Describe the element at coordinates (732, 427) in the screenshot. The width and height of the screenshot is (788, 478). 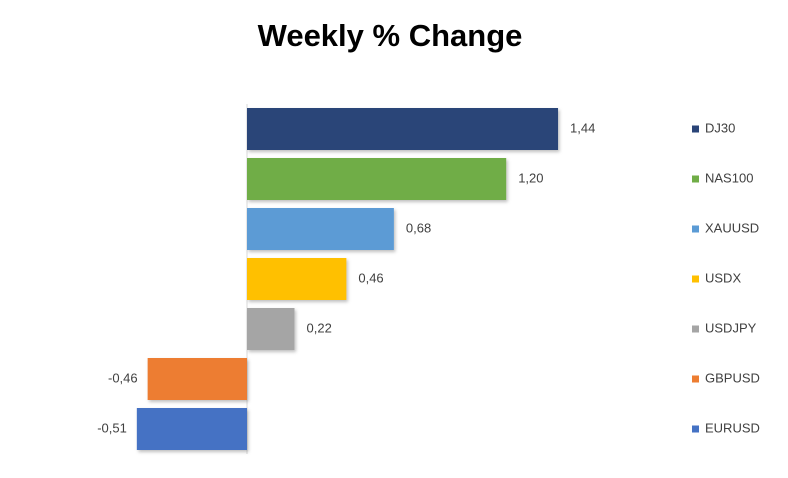
I see `legend-label: EURUSD` at that location.